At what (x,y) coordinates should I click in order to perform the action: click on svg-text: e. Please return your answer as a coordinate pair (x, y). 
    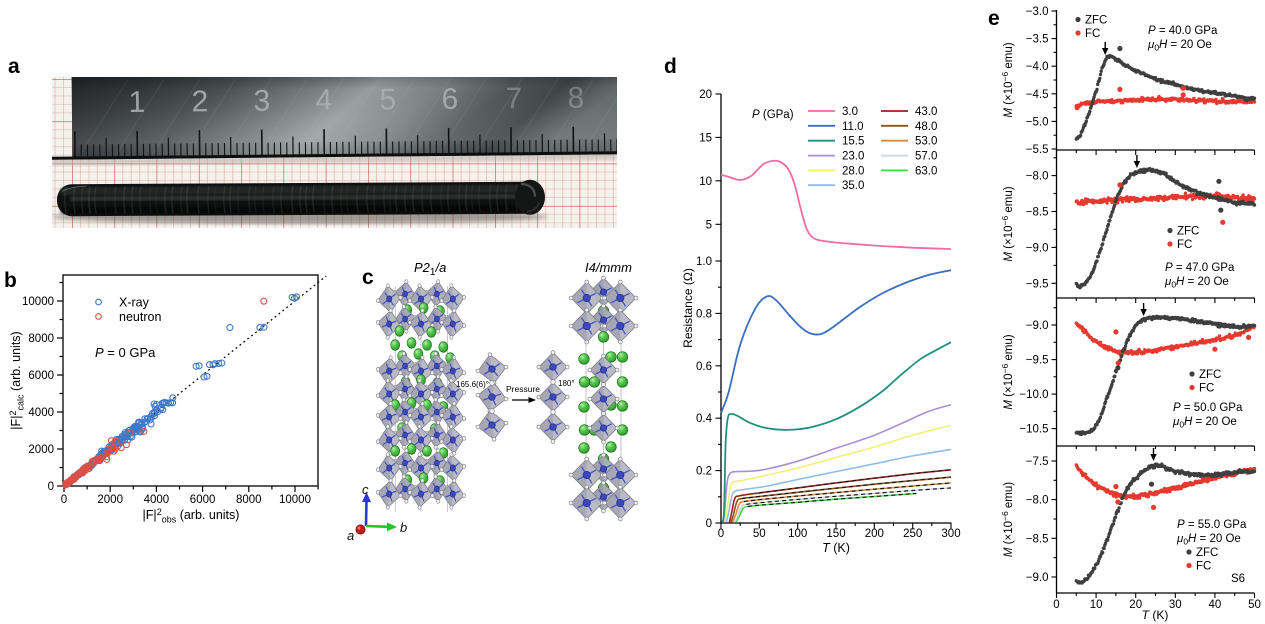
    Looking at the image, I should click on (994, 18).